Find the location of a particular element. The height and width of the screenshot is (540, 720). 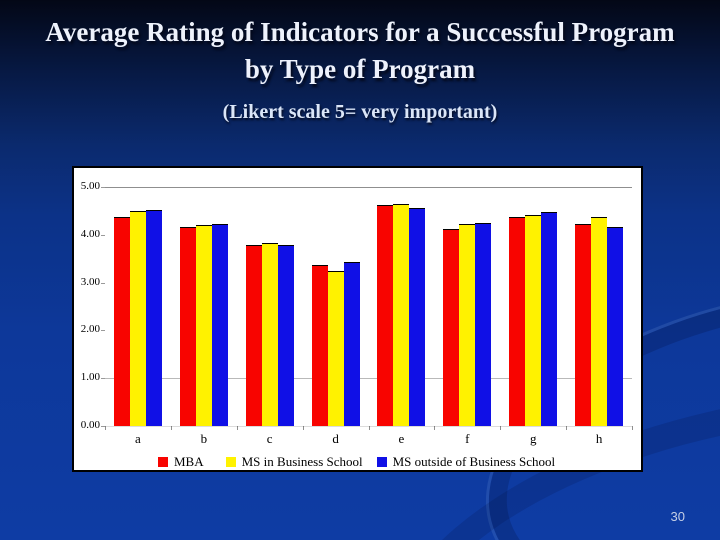

bar-ms-in-business-school-a is located at coordinates (137, 318).